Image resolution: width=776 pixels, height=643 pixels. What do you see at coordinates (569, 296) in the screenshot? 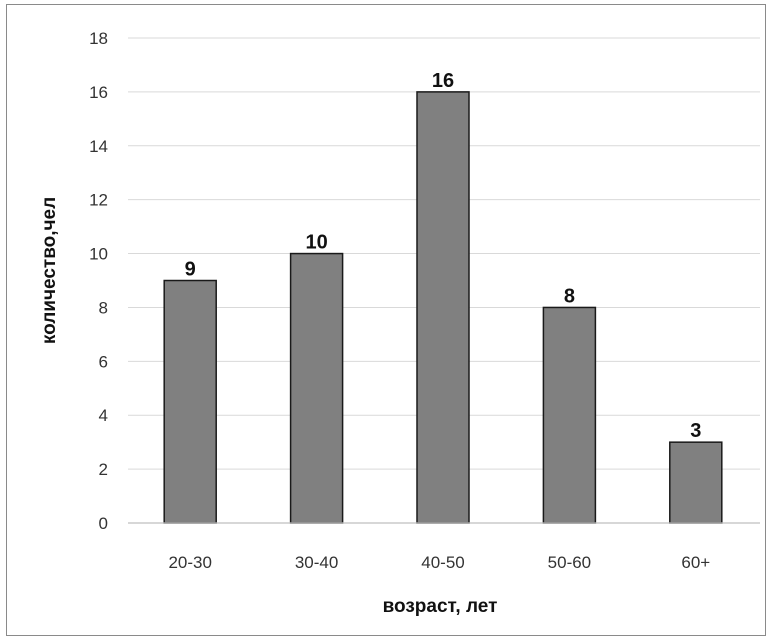
I see `data-label-50-60: 8` at bounding box center [569, 296].